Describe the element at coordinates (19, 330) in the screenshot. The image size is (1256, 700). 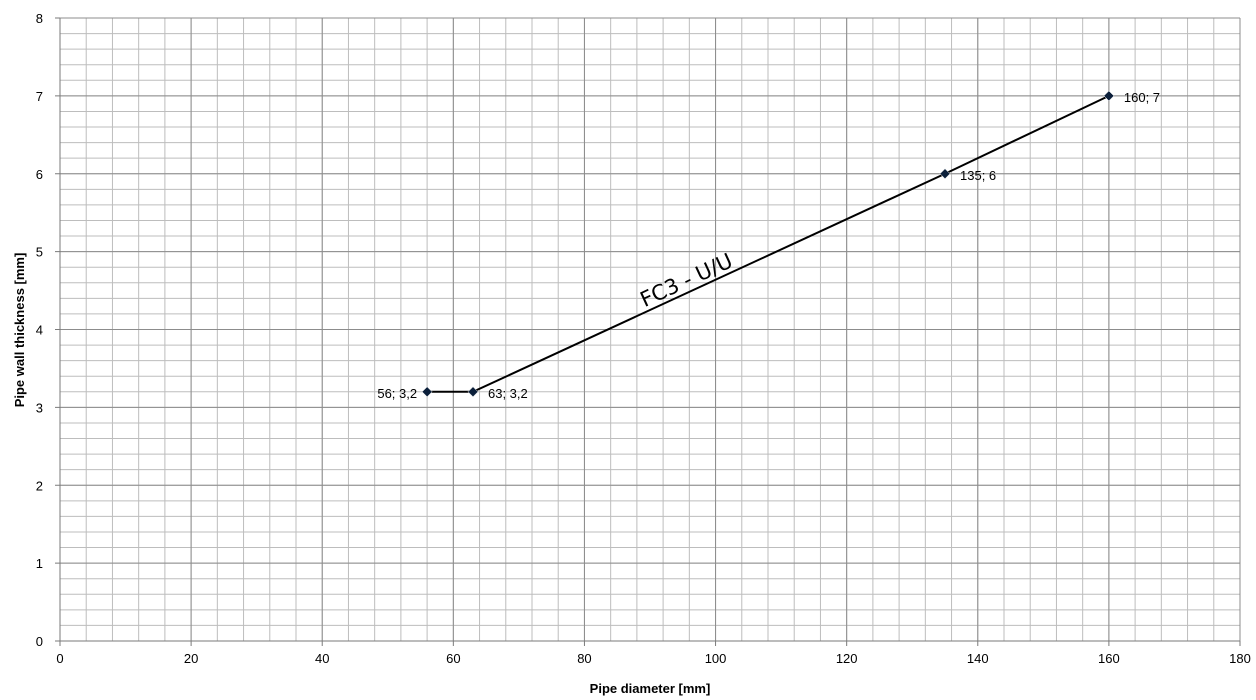
I see `y-axis-title: Pipe wall thickness [mm]` at that location.